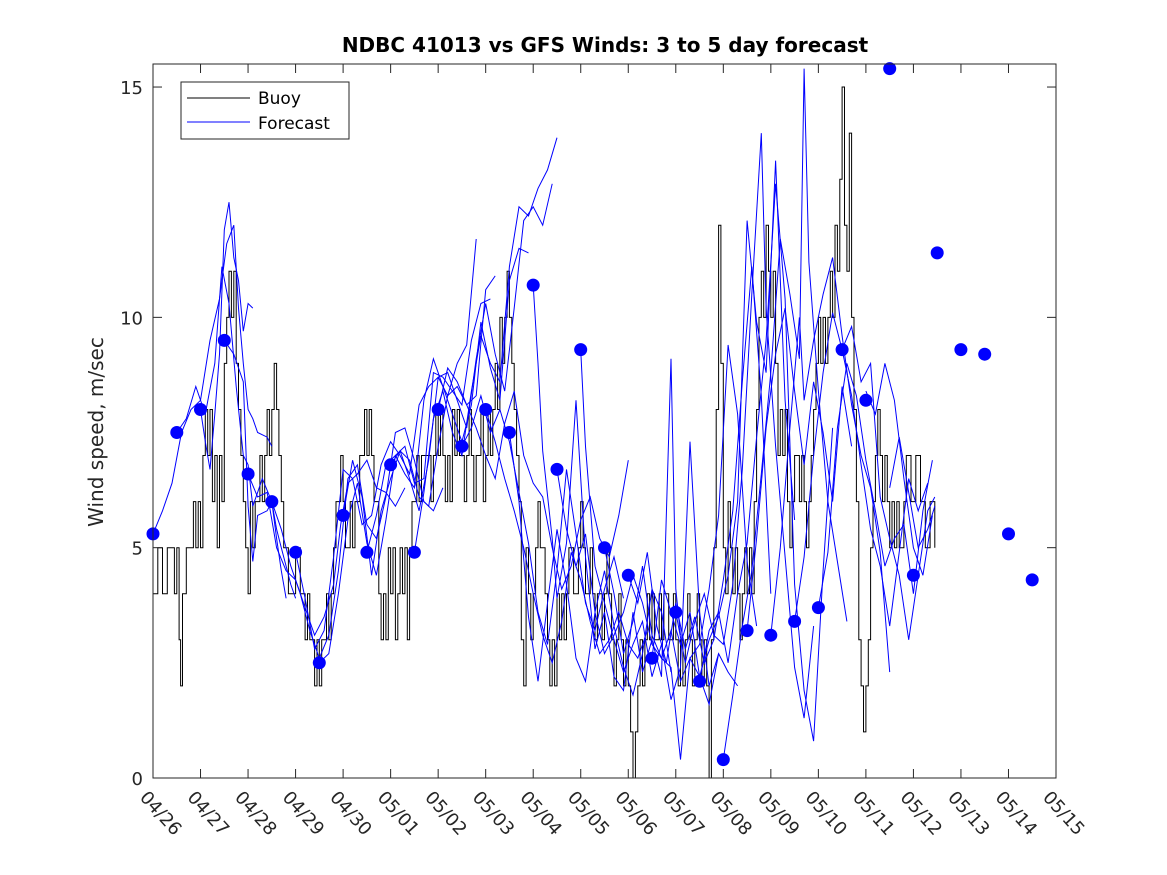 This screenshot has height=875, width=1167. Describe the element at coordinates (279, 99) in the screenshot. I see `legend-label-buoy: Buoy` at that location.